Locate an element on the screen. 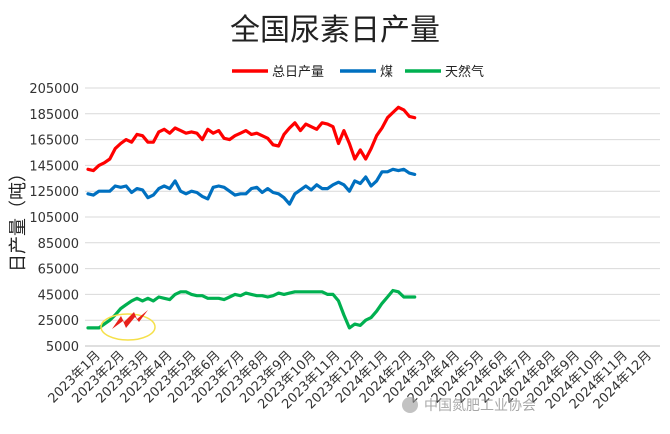 The image size is (670, 434). y-tick-label: 85000 is located at coordinates (58, 244).